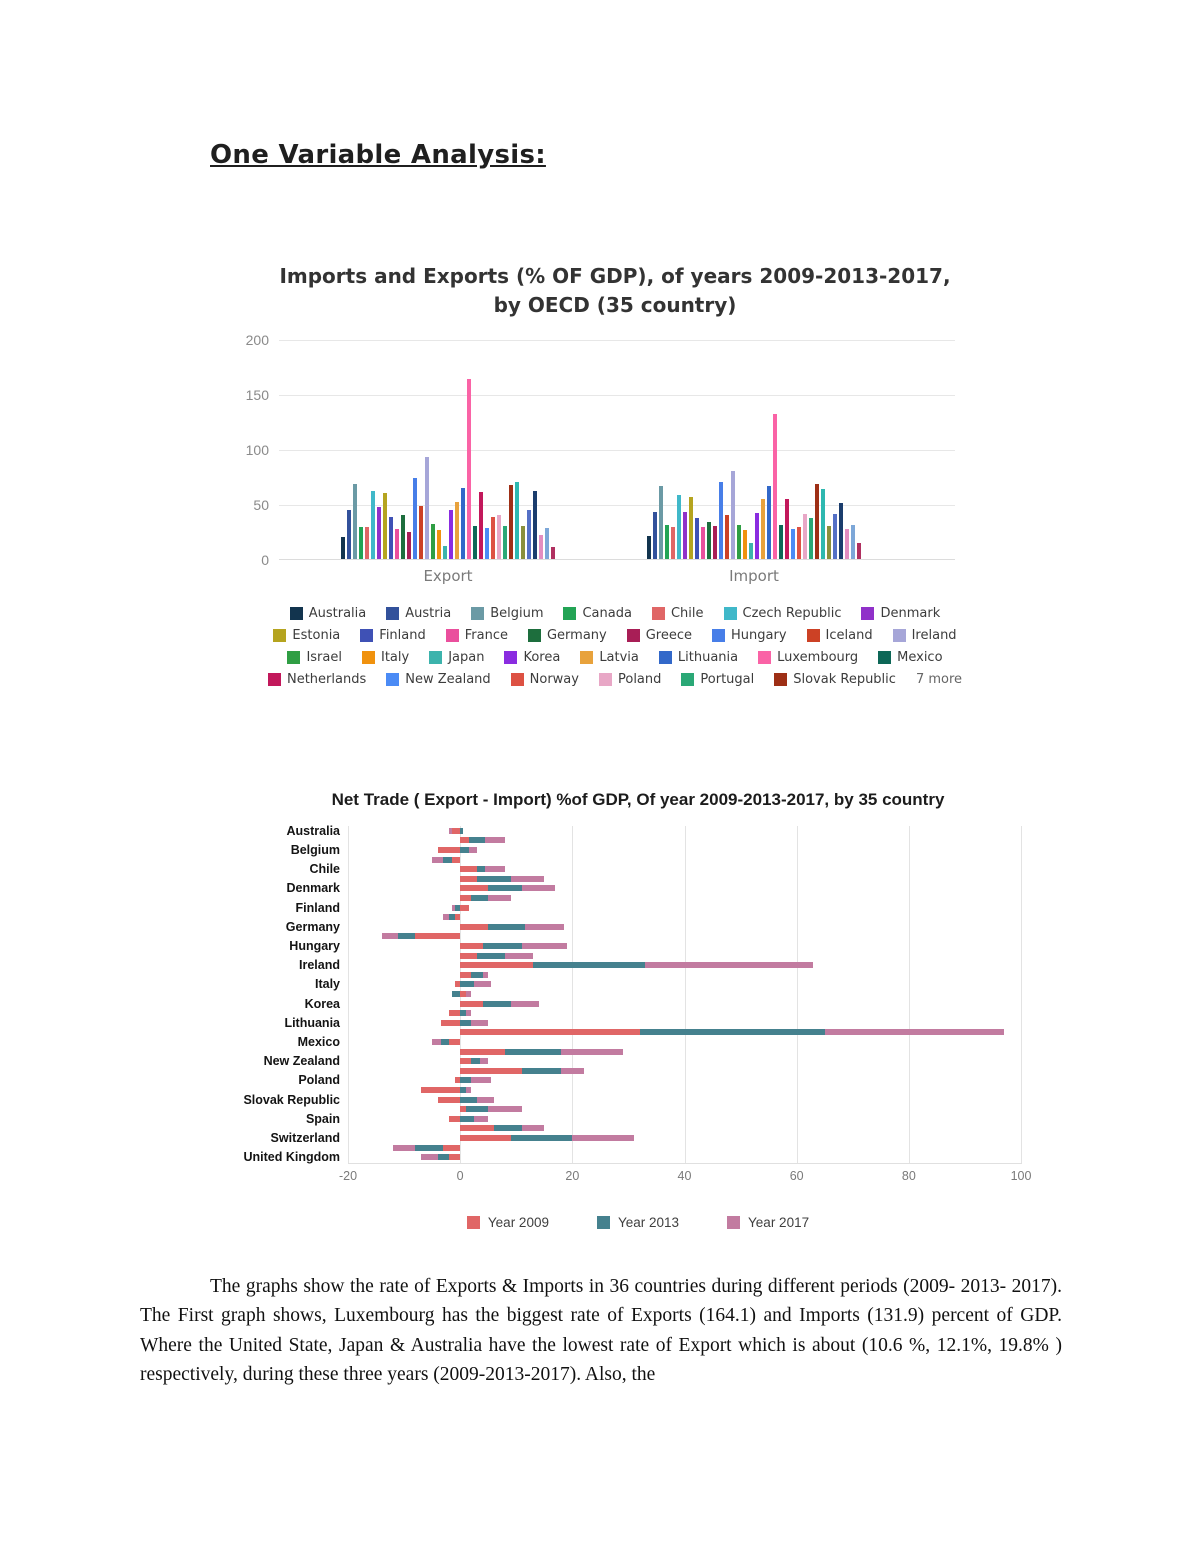 Image resolution: width=1200 pixels, height=1553 pixels. I want to click on y-axis-label: Slovak Republic, so click(291, 1099).